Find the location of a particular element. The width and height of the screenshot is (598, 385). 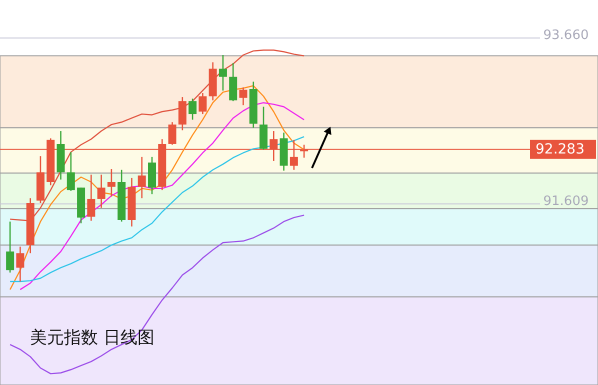

ref-line-label: 93.660 is located at coordinates (566, 36).